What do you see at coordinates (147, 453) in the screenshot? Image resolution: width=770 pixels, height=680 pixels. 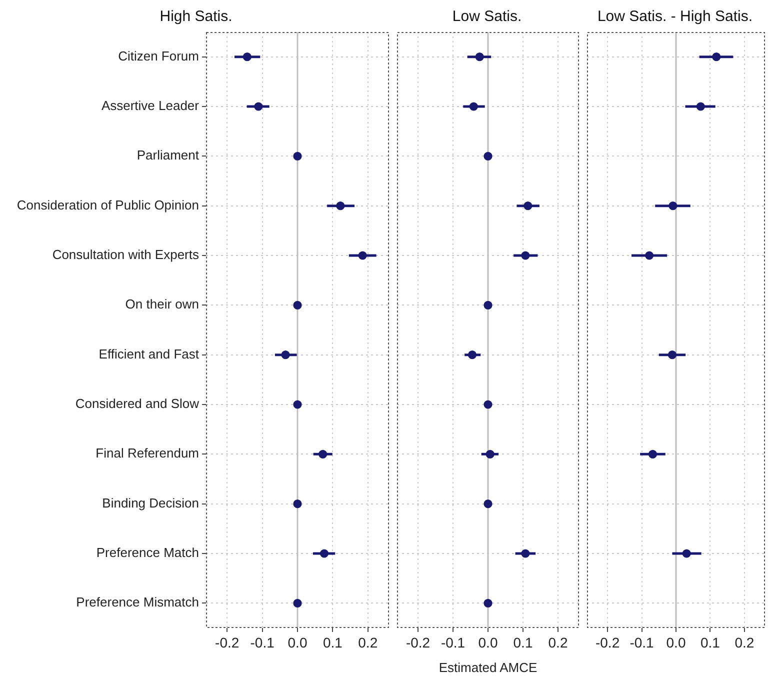 I see `y-tick-label: Final Referendum` at bounding box center [147, 453].